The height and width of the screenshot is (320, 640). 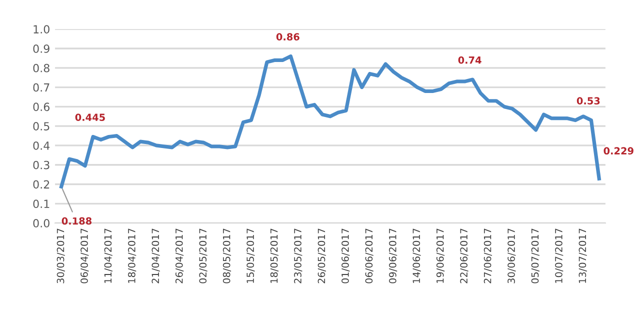 What do you see at coordinates (41, 223) in the screenshot?
I see `y-tick-label: 0.0` at bounding box center [41, 223].